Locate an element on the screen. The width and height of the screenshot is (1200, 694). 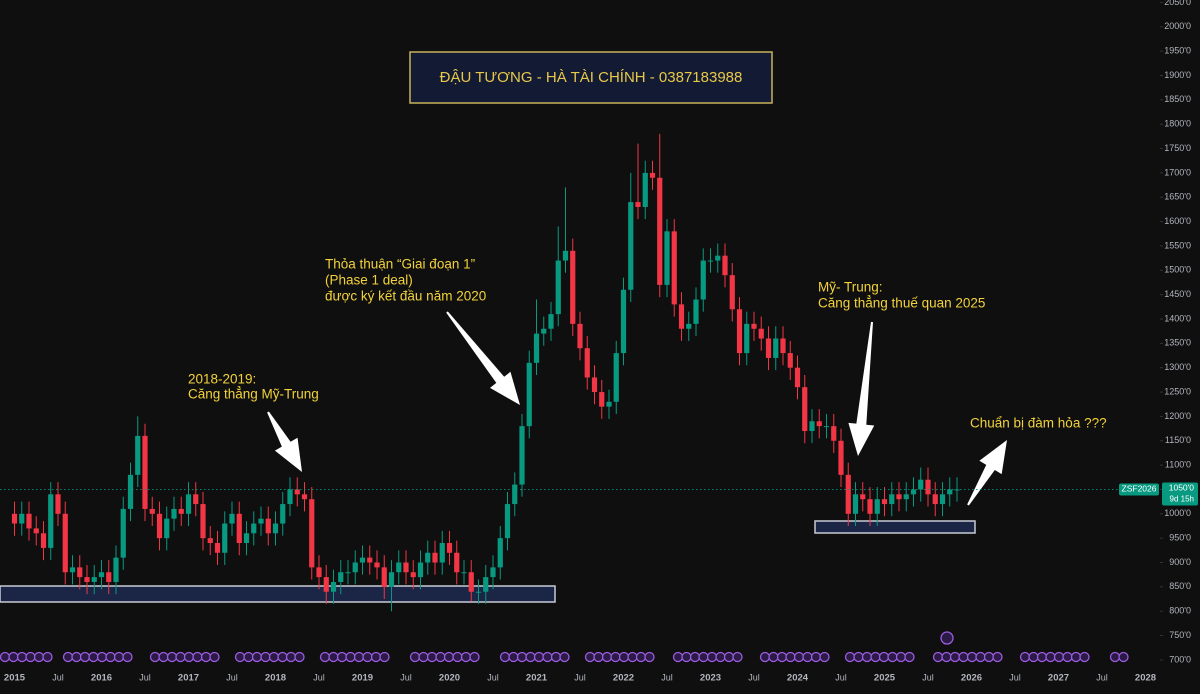
y-tick-label: 900'0 is located at coordinates (1180, 562).